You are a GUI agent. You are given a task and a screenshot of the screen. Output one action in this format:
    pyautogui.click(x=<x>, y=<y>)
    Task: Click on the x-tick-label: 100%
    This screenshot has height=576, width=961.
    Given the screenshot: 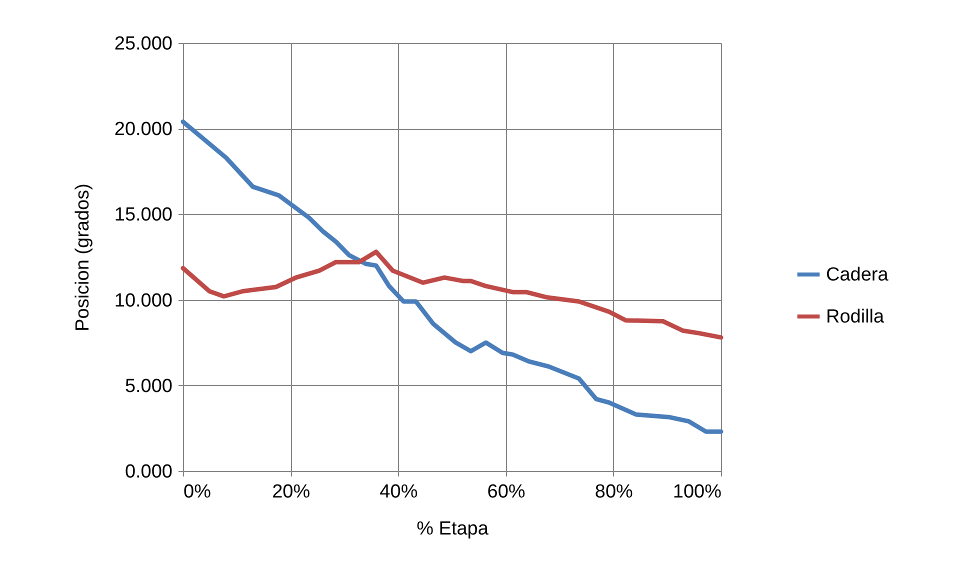 What is the action you would take?
    pyautogui.click(x=697, y=492)
    